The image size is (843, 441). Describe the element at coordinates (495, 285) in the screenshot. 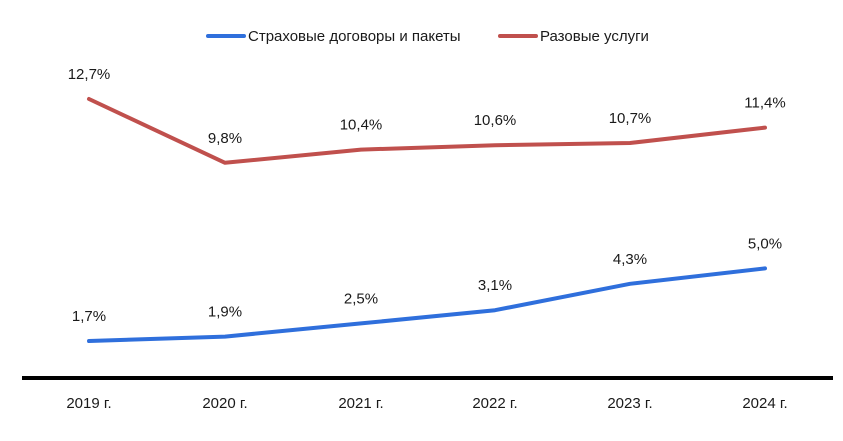

I see `data-label: 3,1%` at that location.